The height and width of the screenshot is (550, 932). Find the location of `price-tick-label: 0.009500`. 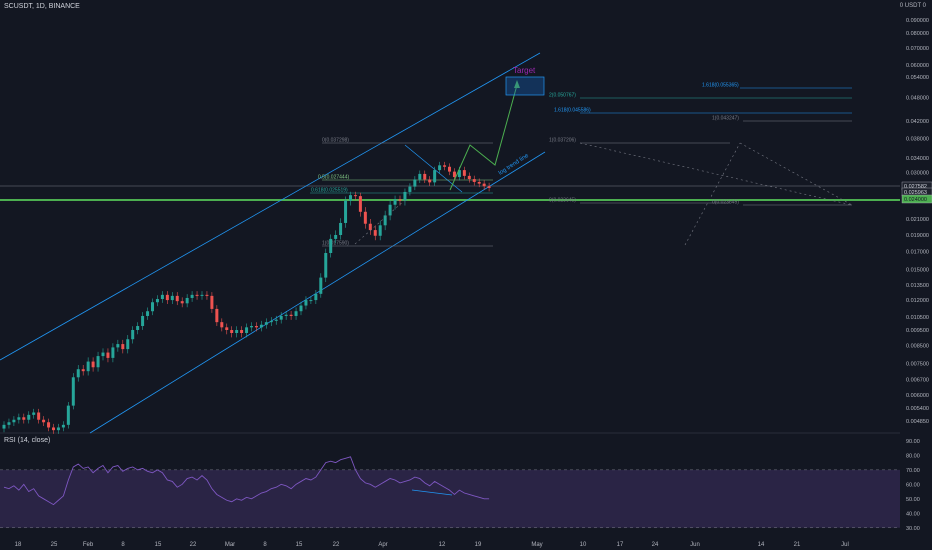

price-tick-label: 0.009500 is located at coordinates (917, 331).